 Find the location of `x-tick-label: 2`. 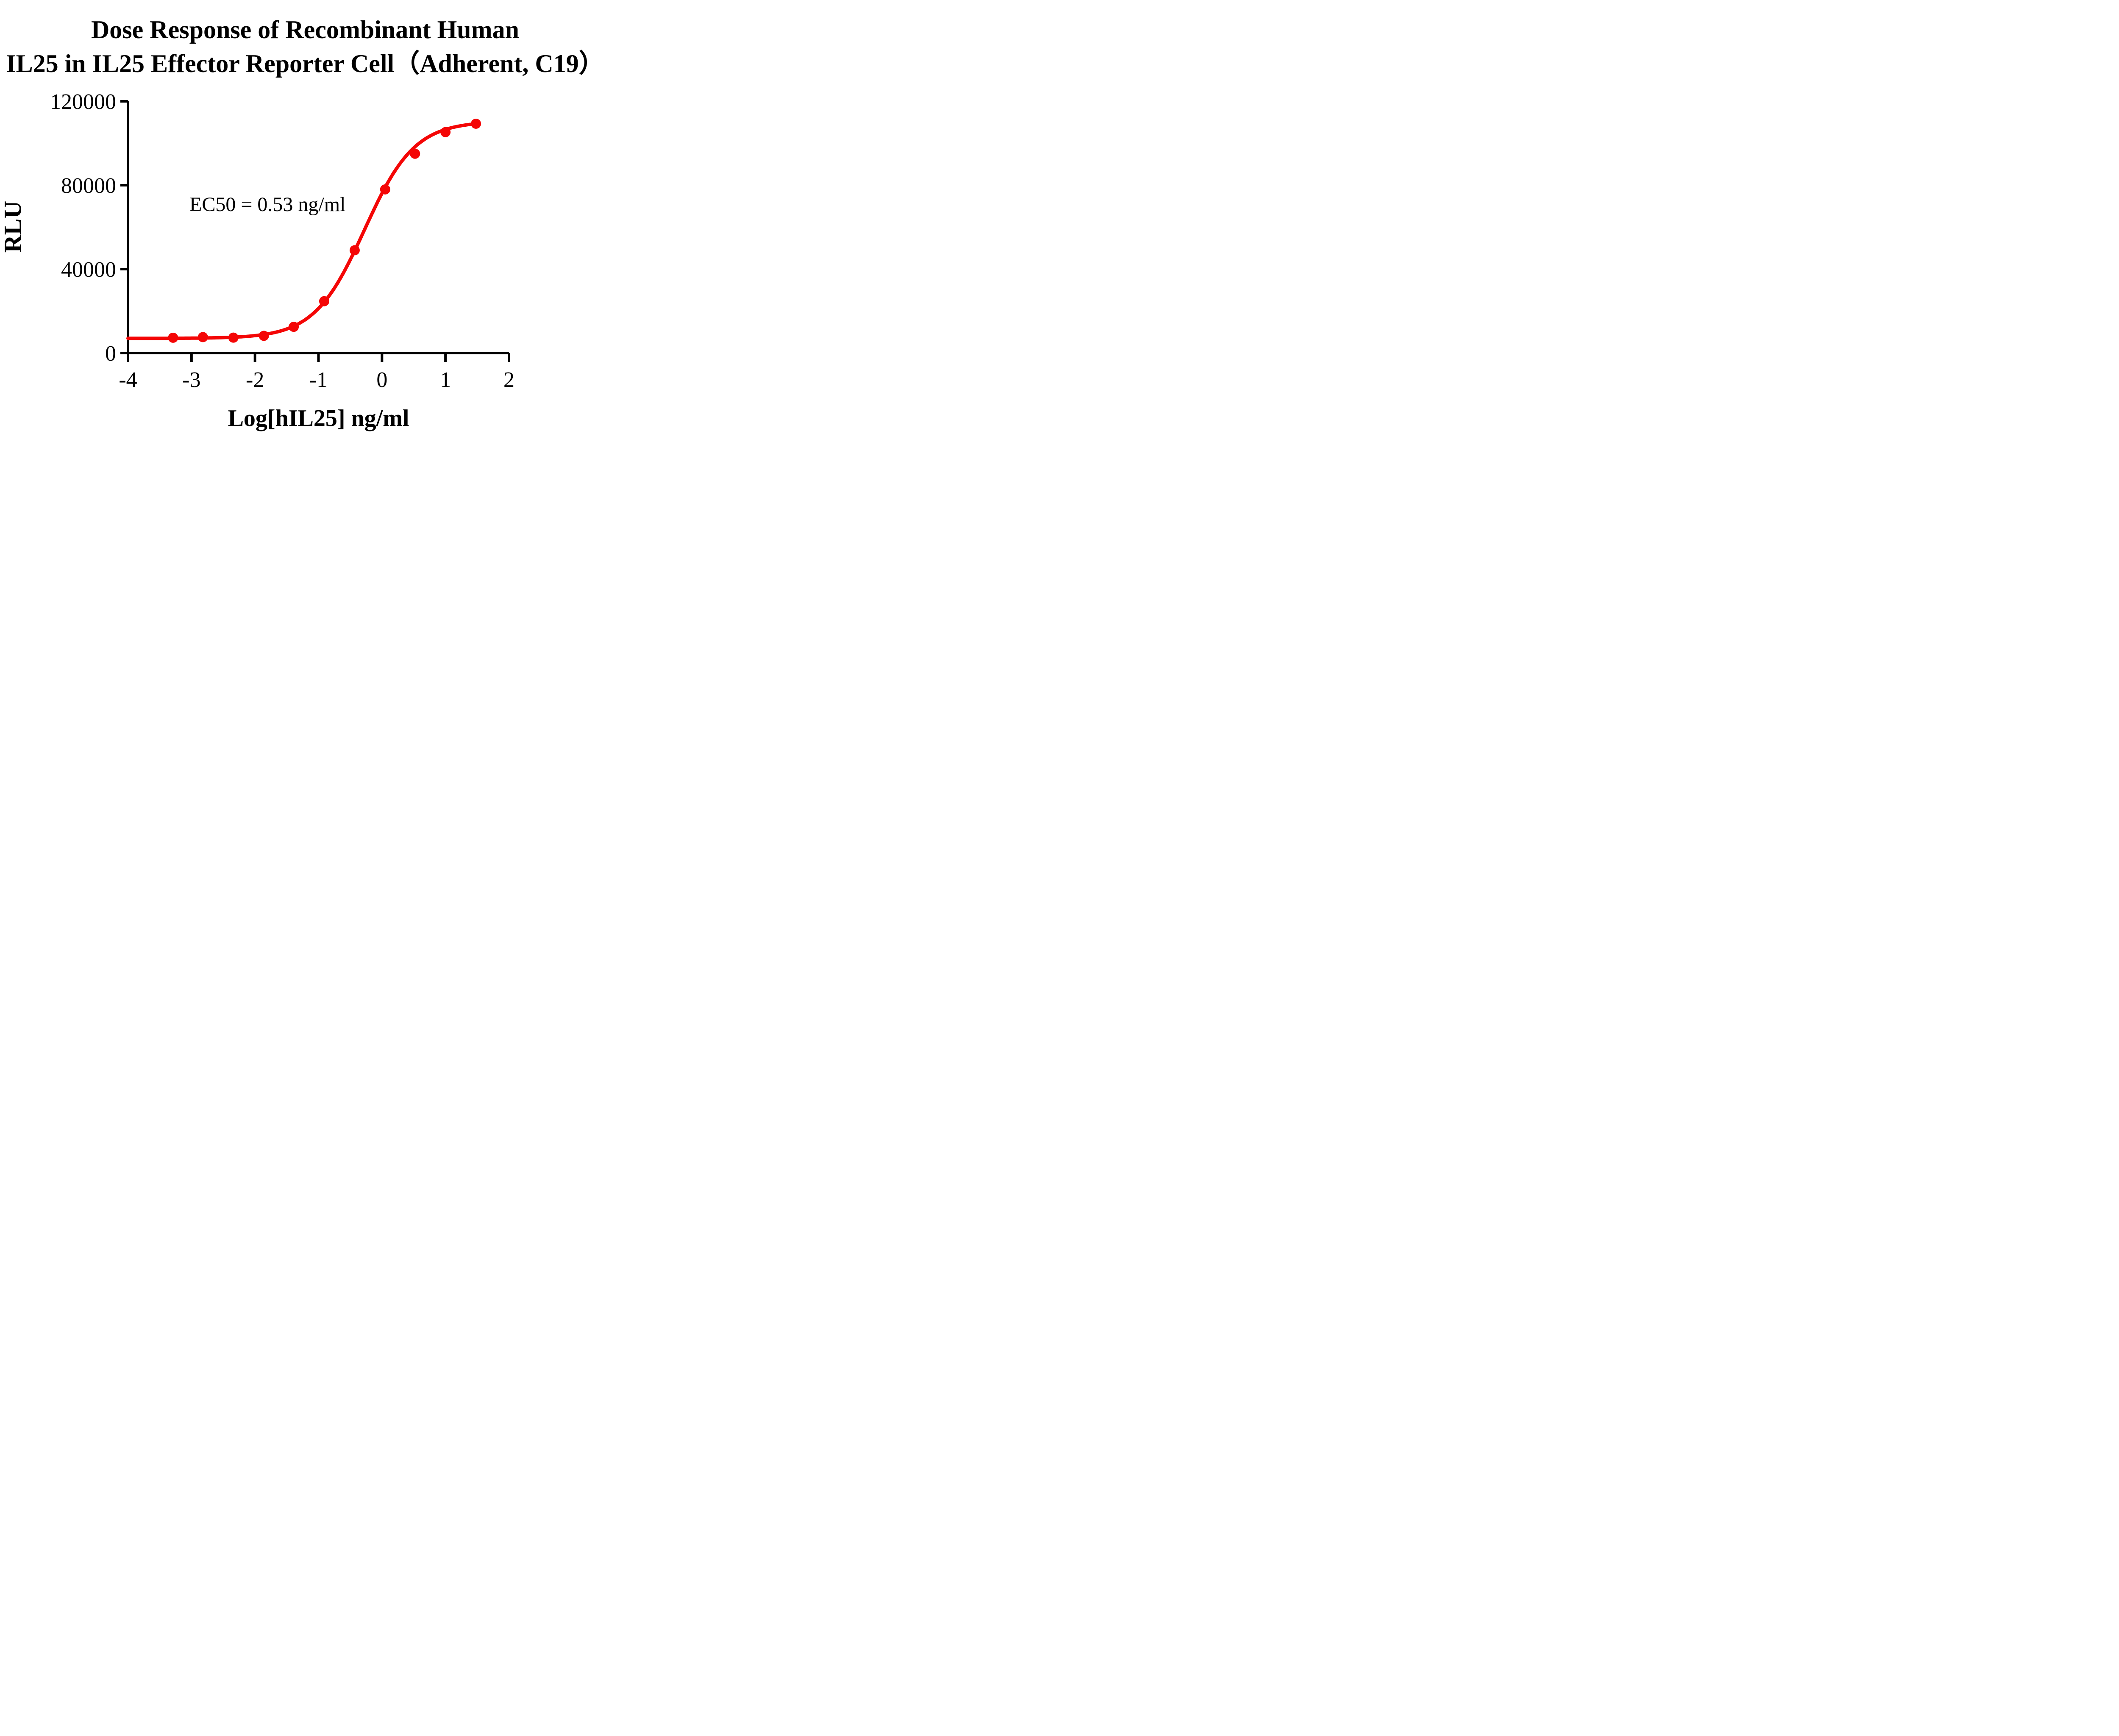

x-tick-label: 2 is located at coordinates (509, 380).